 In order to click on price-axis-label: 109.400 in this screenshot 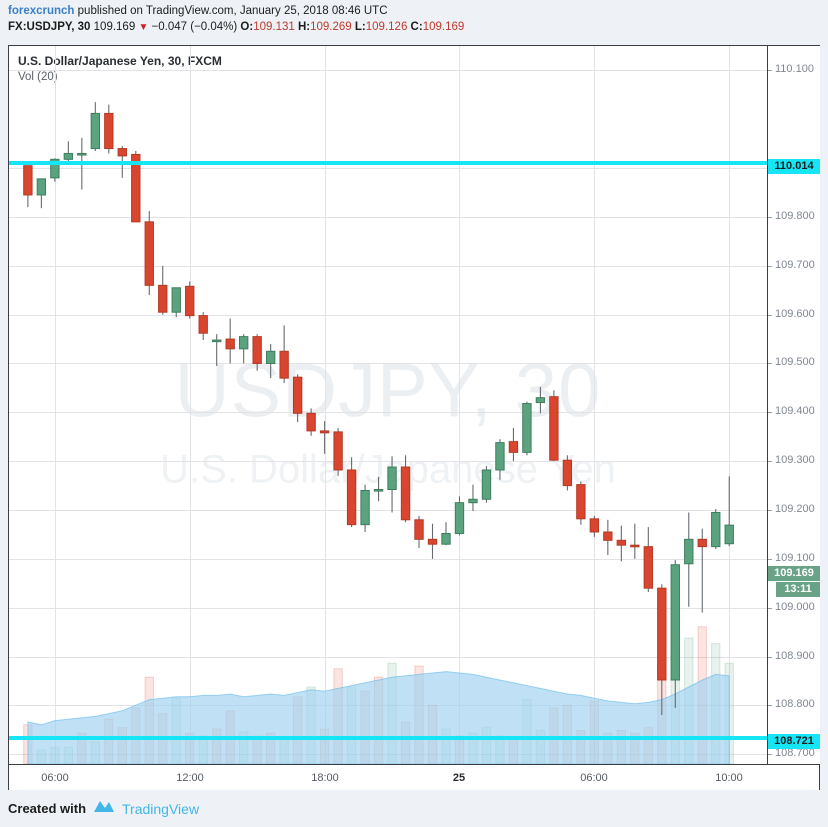, I will do `click(795, 411)`.